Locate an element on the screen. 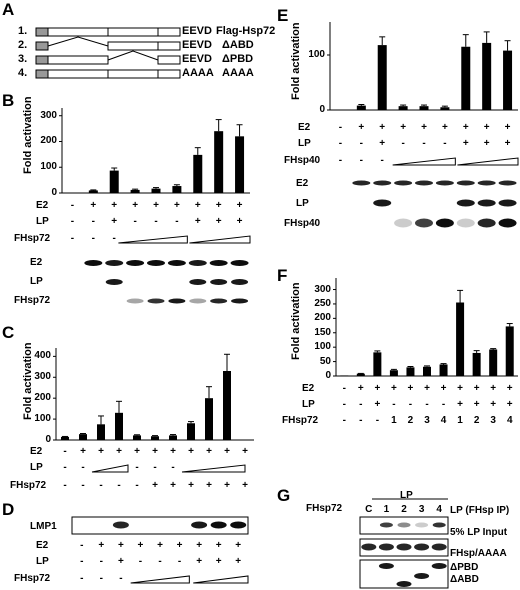 Image resolution: width=520 pixels, height=590 pixels. panel-b-e2-band is located at coordinates (156, 263).